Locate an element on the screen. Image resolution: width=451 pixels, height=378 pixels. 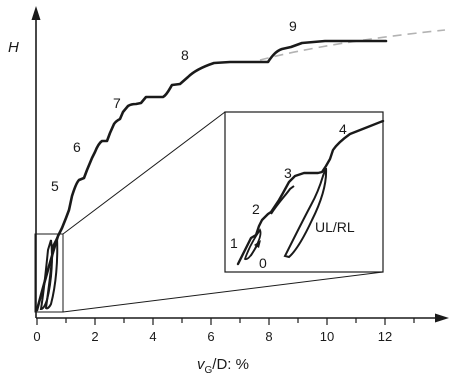
inset-stage-label: 2 is located at coordinates (256, 209).